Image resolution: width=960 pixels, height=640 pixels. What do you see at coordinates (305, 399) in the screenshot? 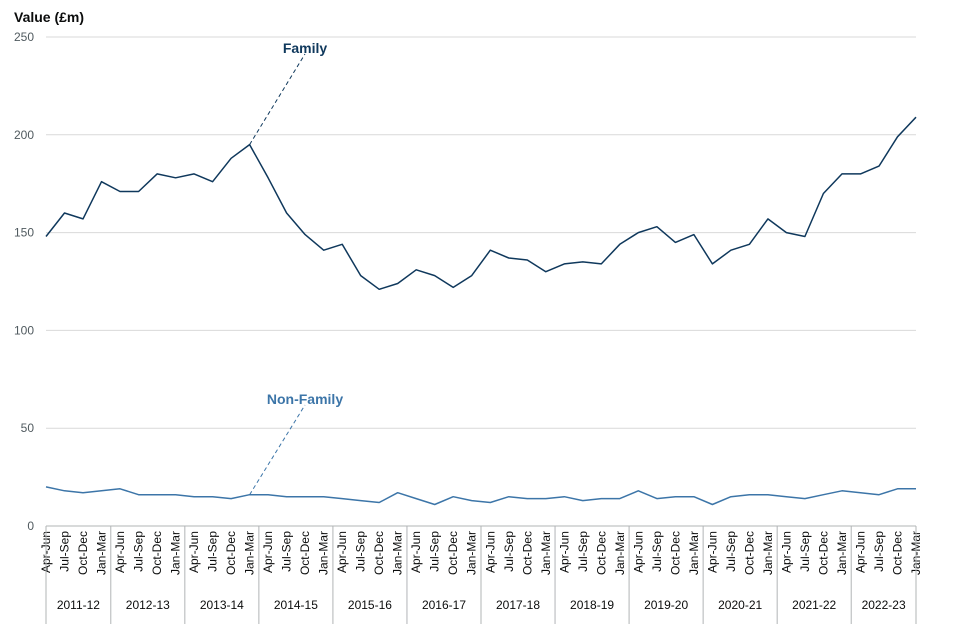
I see `series-label: Non-Family` at bounding box center [305, 399].